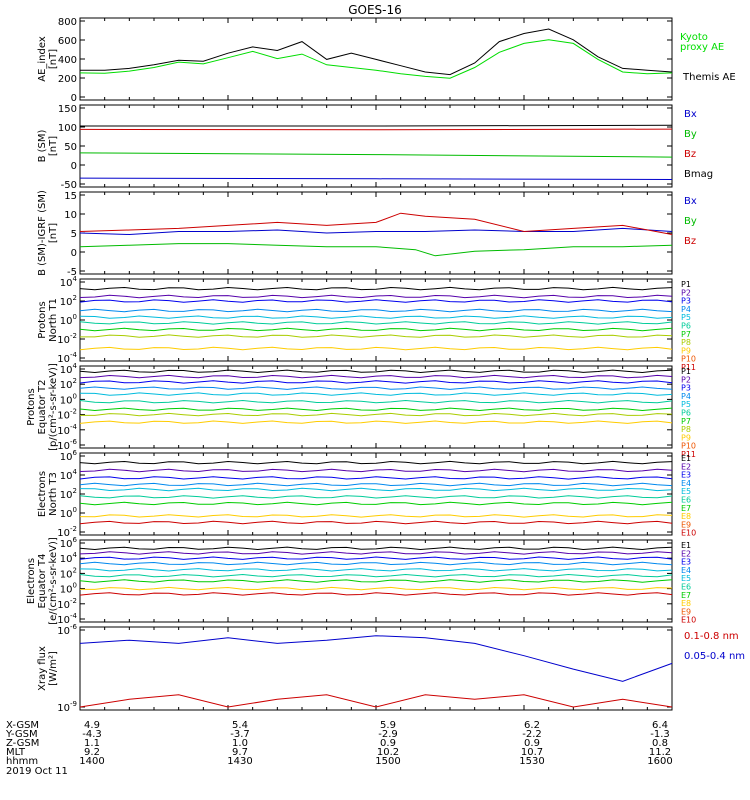 This screenshot has height=800, width=750. I want to click on y-axis-label: [p/(cm²-s-sr-keV)], so click(53, 407).